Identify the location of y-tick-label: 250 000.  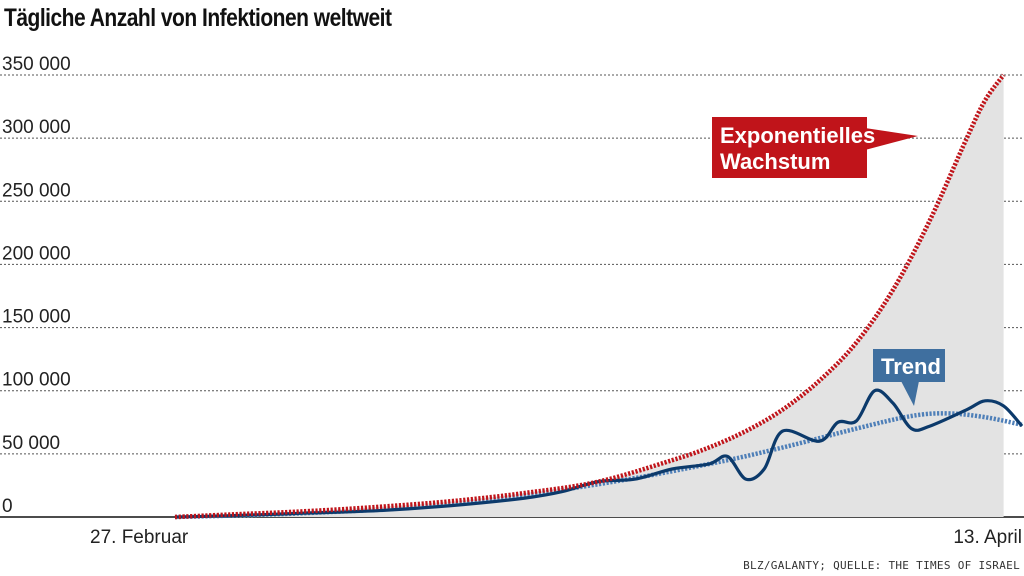
(36, 190).